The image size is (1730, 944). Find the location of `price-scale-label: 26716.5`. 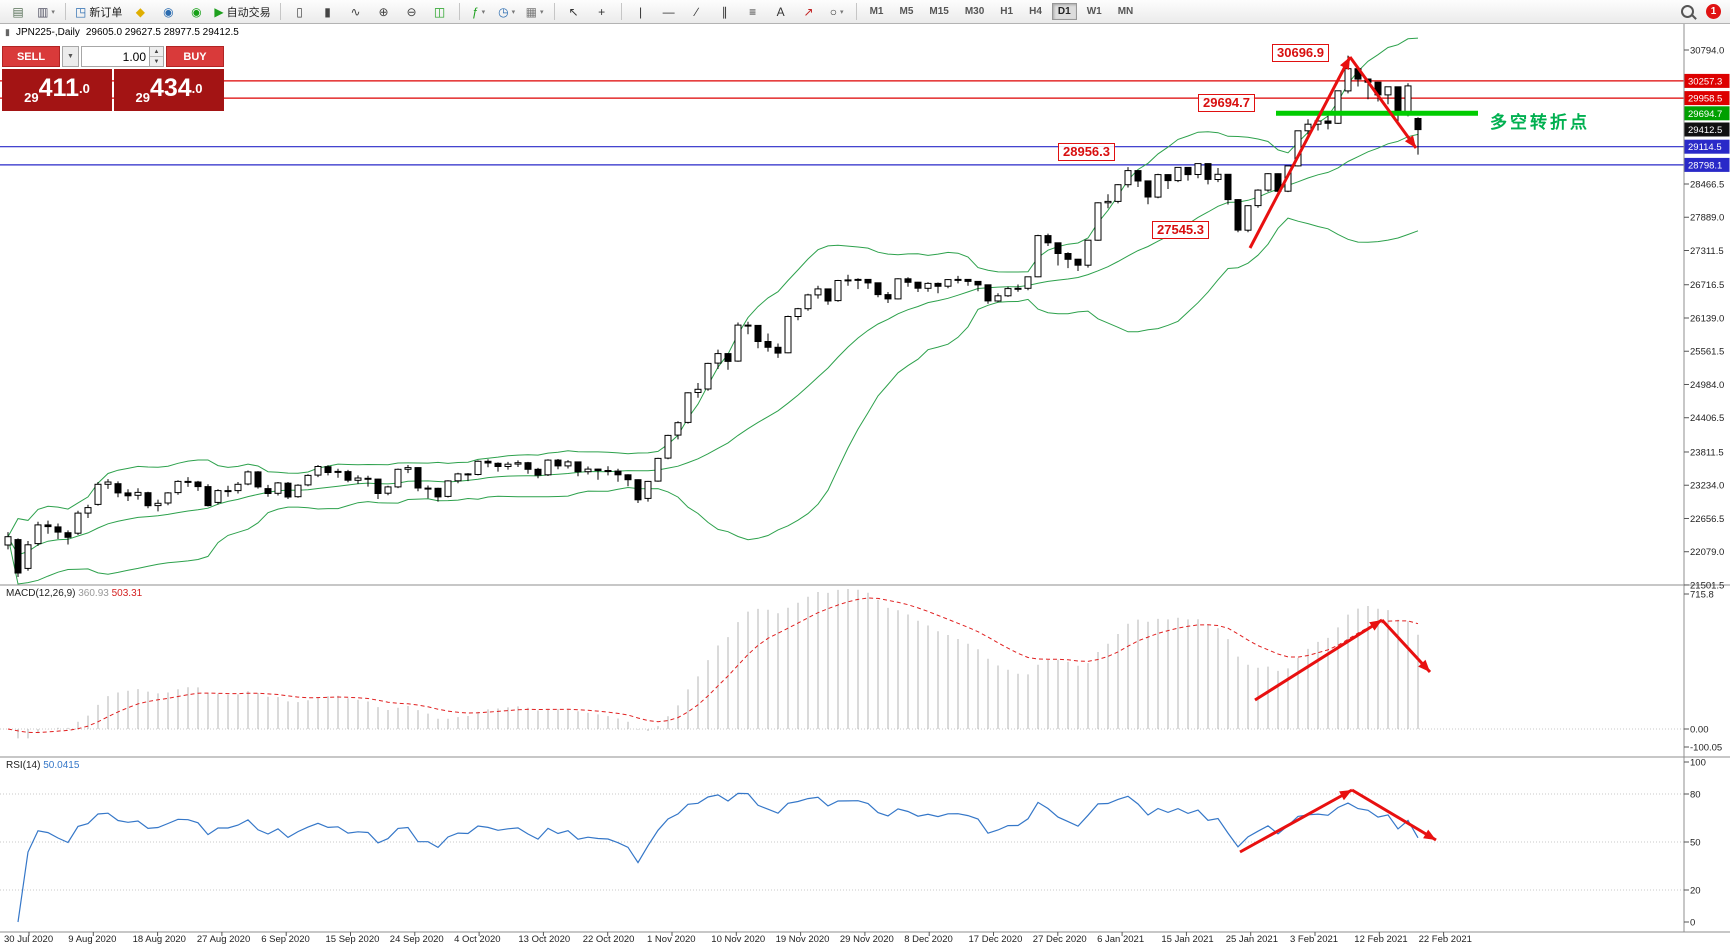

price-scale-label: 26716.5 is located at coordinates (1707, 285).